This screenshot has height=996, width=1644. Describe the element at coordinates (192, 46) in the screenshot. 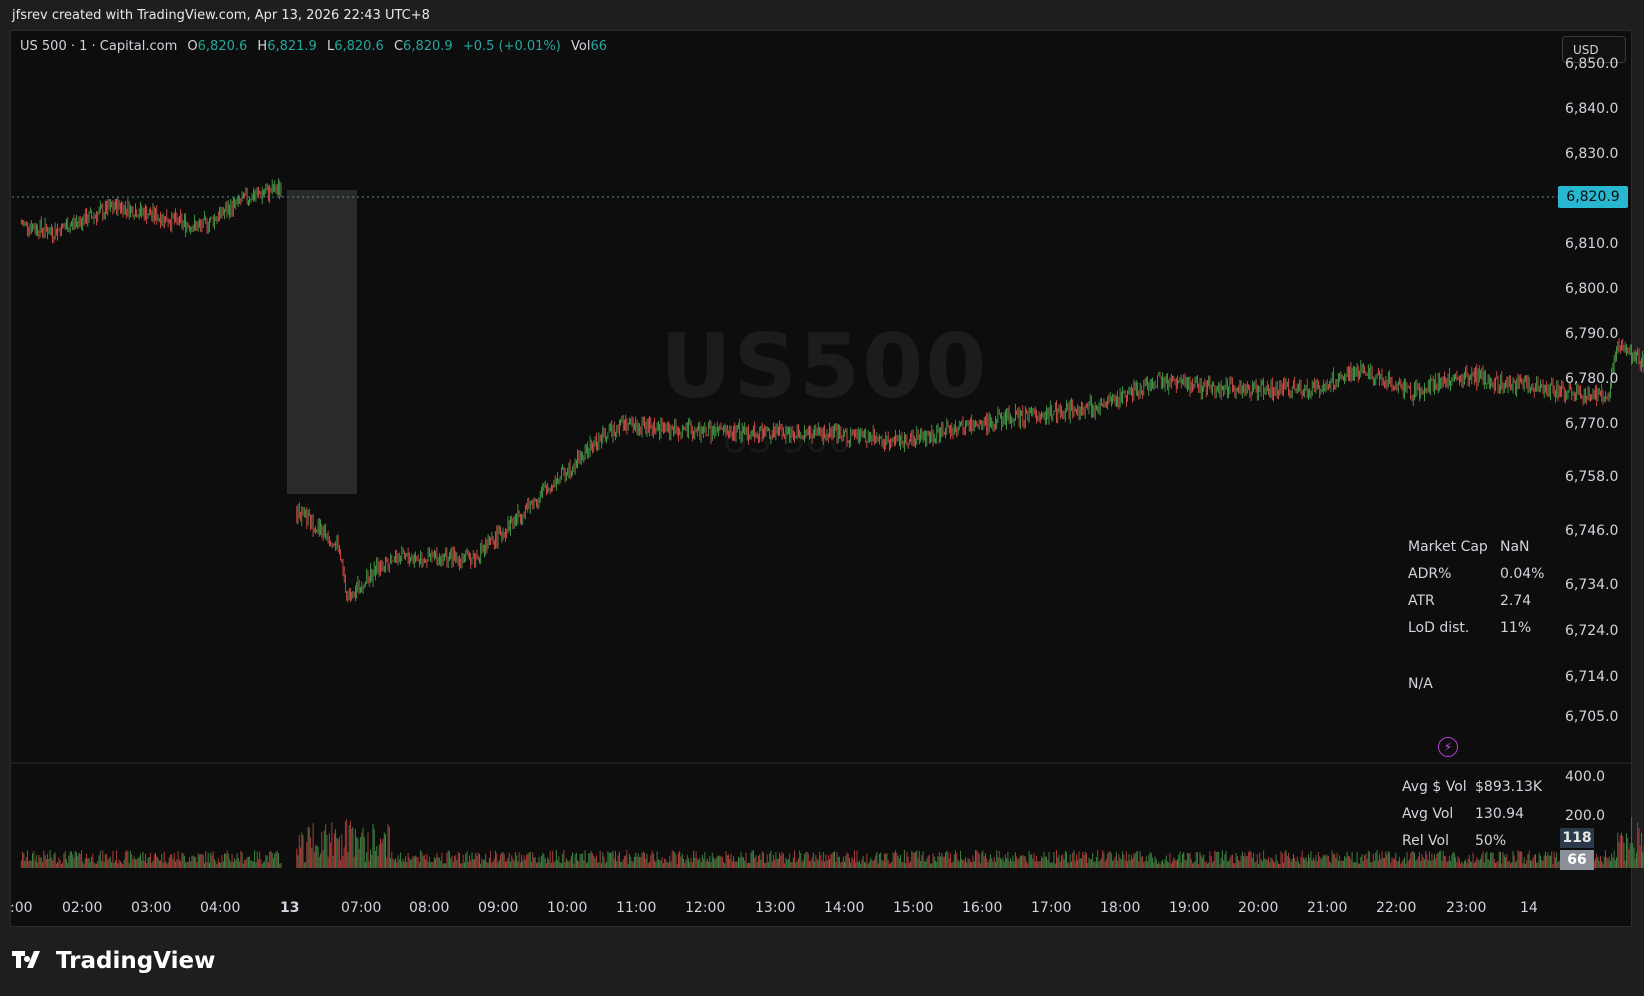

I see `open-label: O` at that location.